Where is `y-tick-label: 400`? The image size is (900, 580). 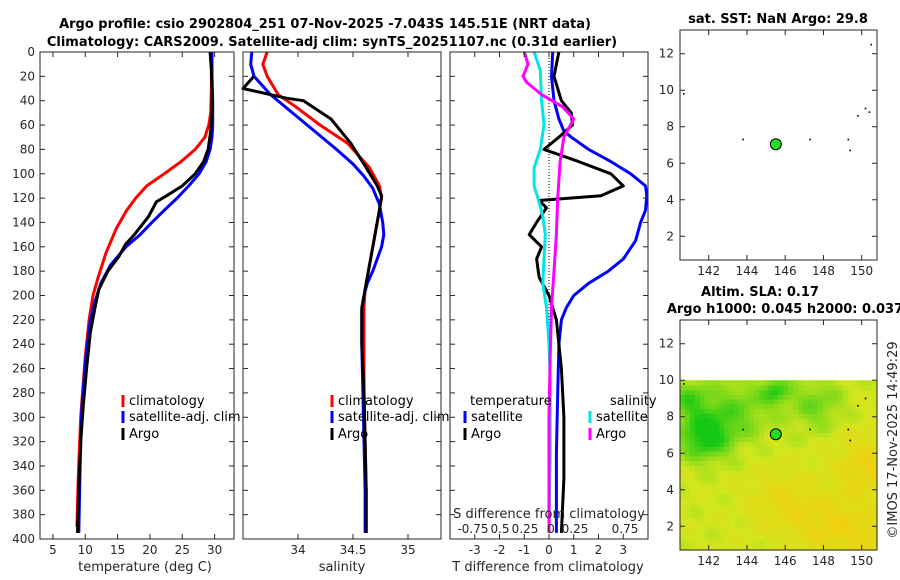 y-tick-label: 400 is located at coordinates (23, 539).